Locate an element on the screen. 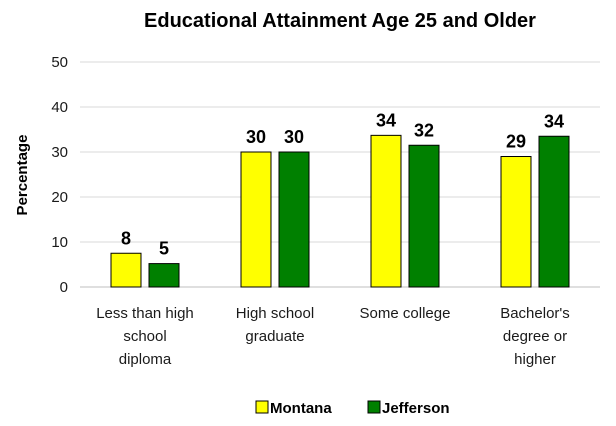 The width and height of the screenshot is (616, 426). legend-label: Montana is located at coordinates (301, 408).